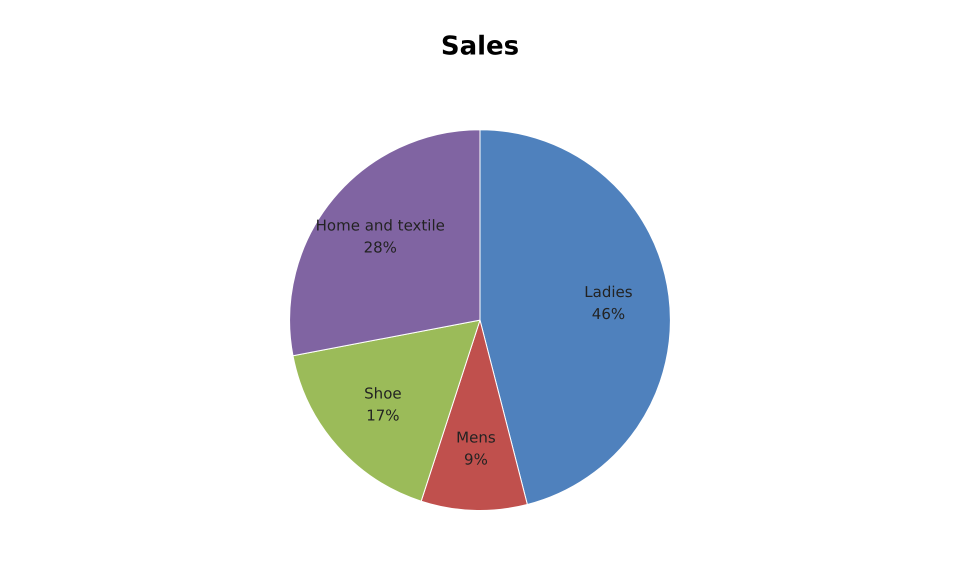 This screenshot has width=960, height=566. I want to click on chart-title: Sales, so click(480, 46).